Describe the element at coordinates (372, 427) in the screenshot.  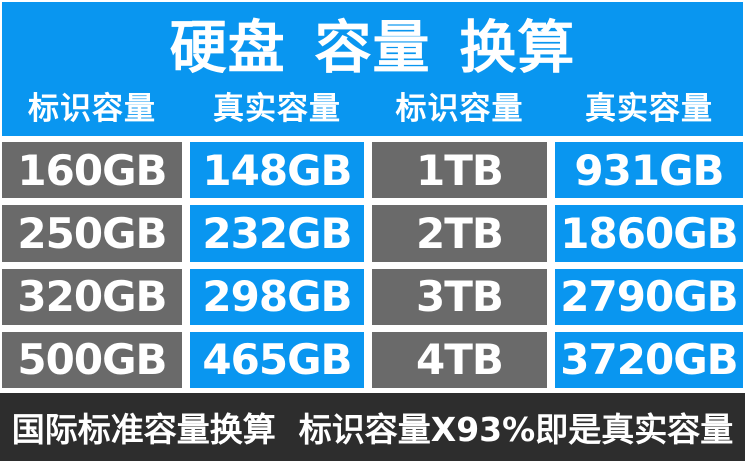
I see `footer-note: 国际标准容量换算 标识容量X93%即是真实容量` at that location.